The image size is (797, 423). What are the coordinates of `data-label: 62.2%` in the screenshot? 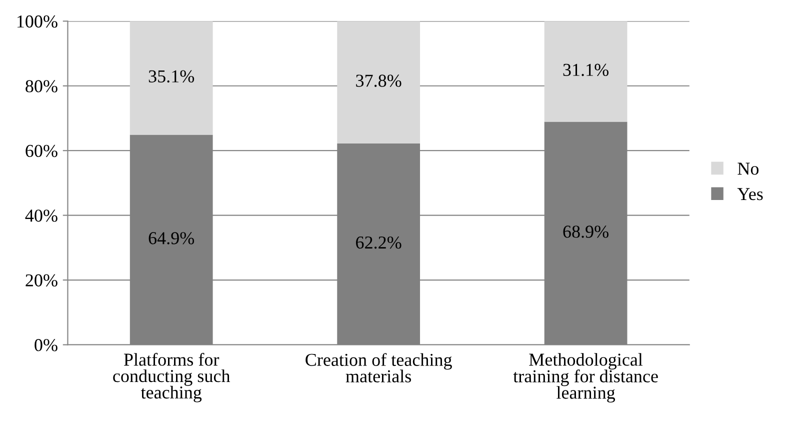 It's located at (379, 242).